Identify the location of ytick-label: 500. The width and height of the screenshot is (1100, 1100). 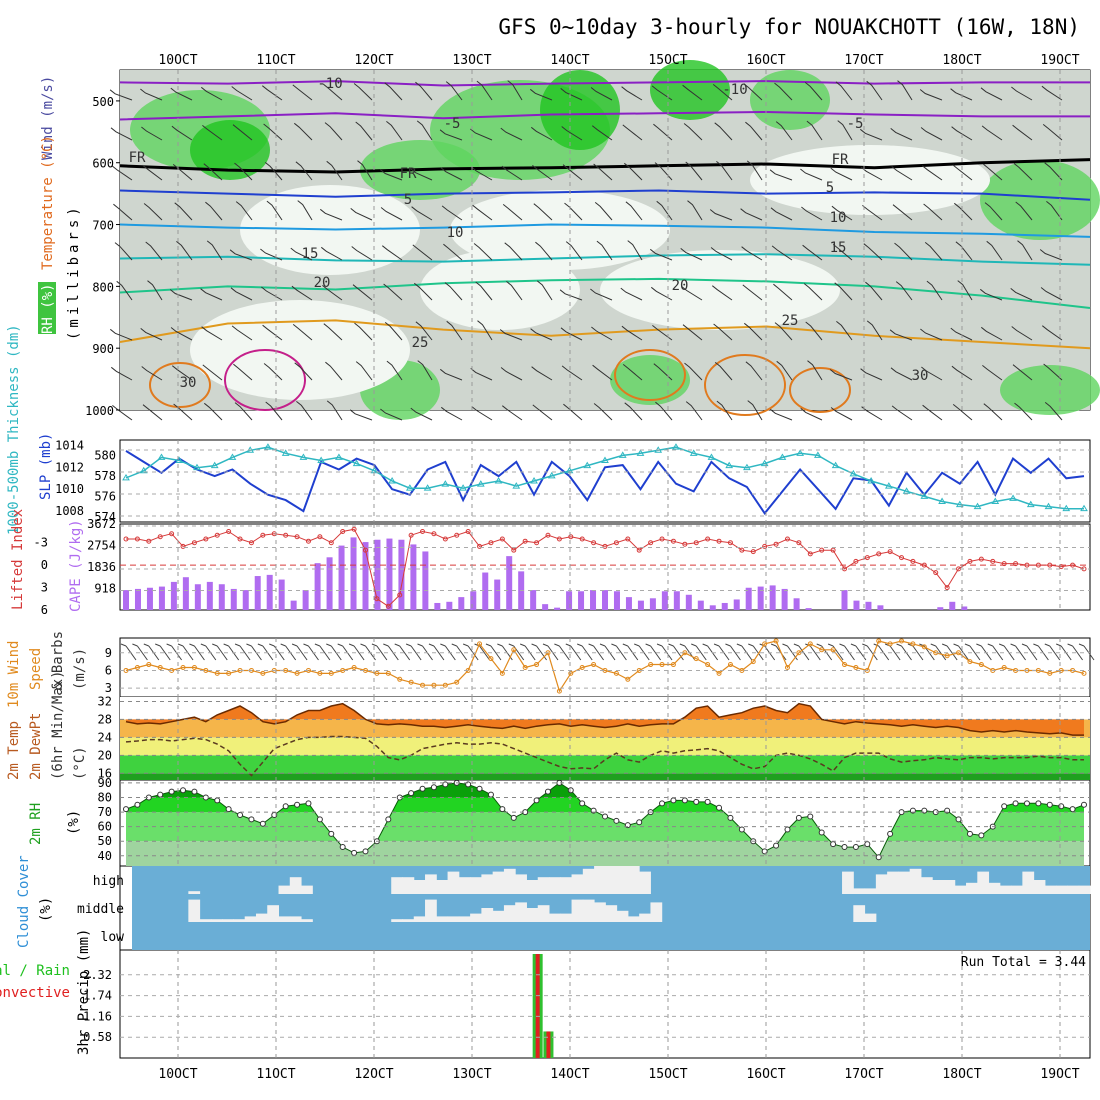
(103, 102).